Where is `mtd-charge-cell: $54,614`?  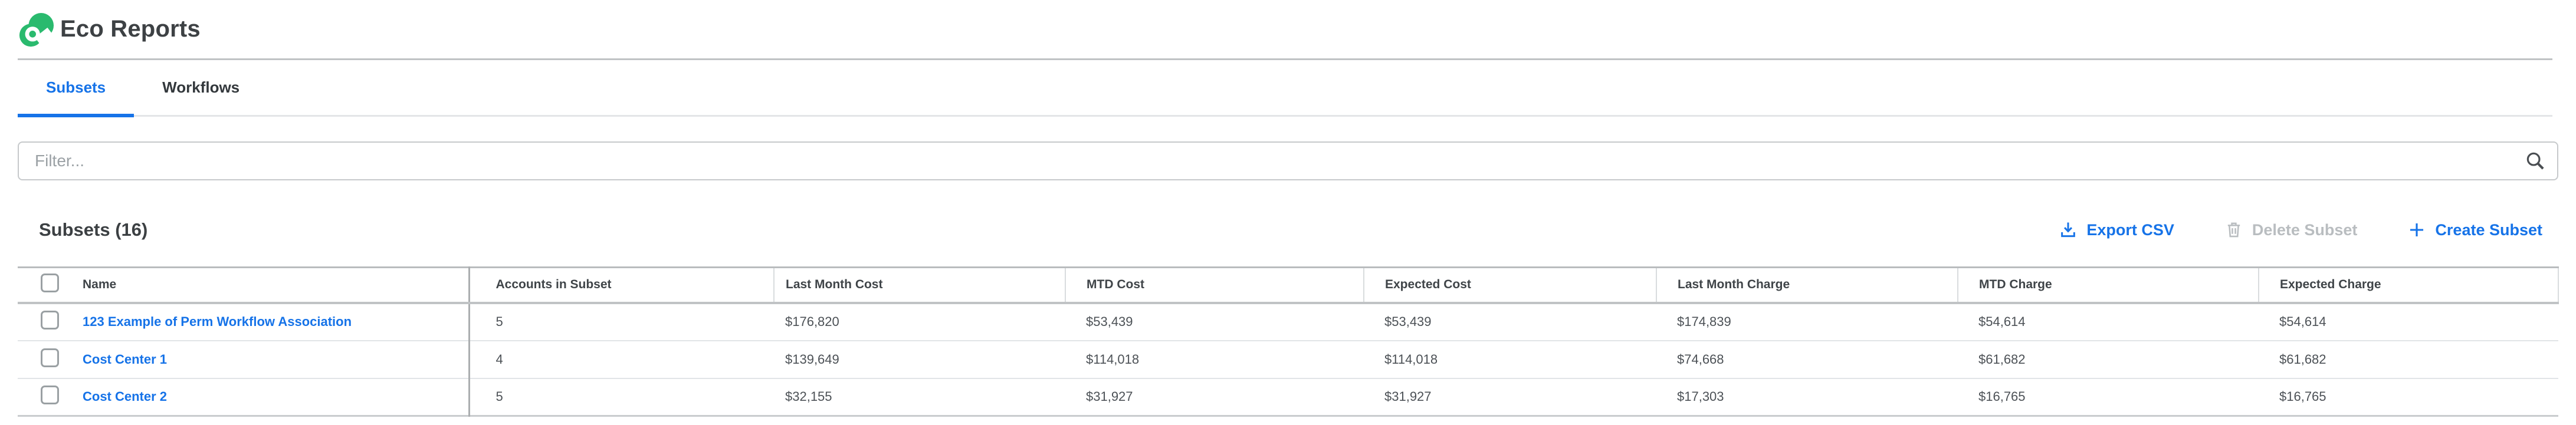 mtd-charge-cell: $54,614 is located at coordinates (2002, 321).